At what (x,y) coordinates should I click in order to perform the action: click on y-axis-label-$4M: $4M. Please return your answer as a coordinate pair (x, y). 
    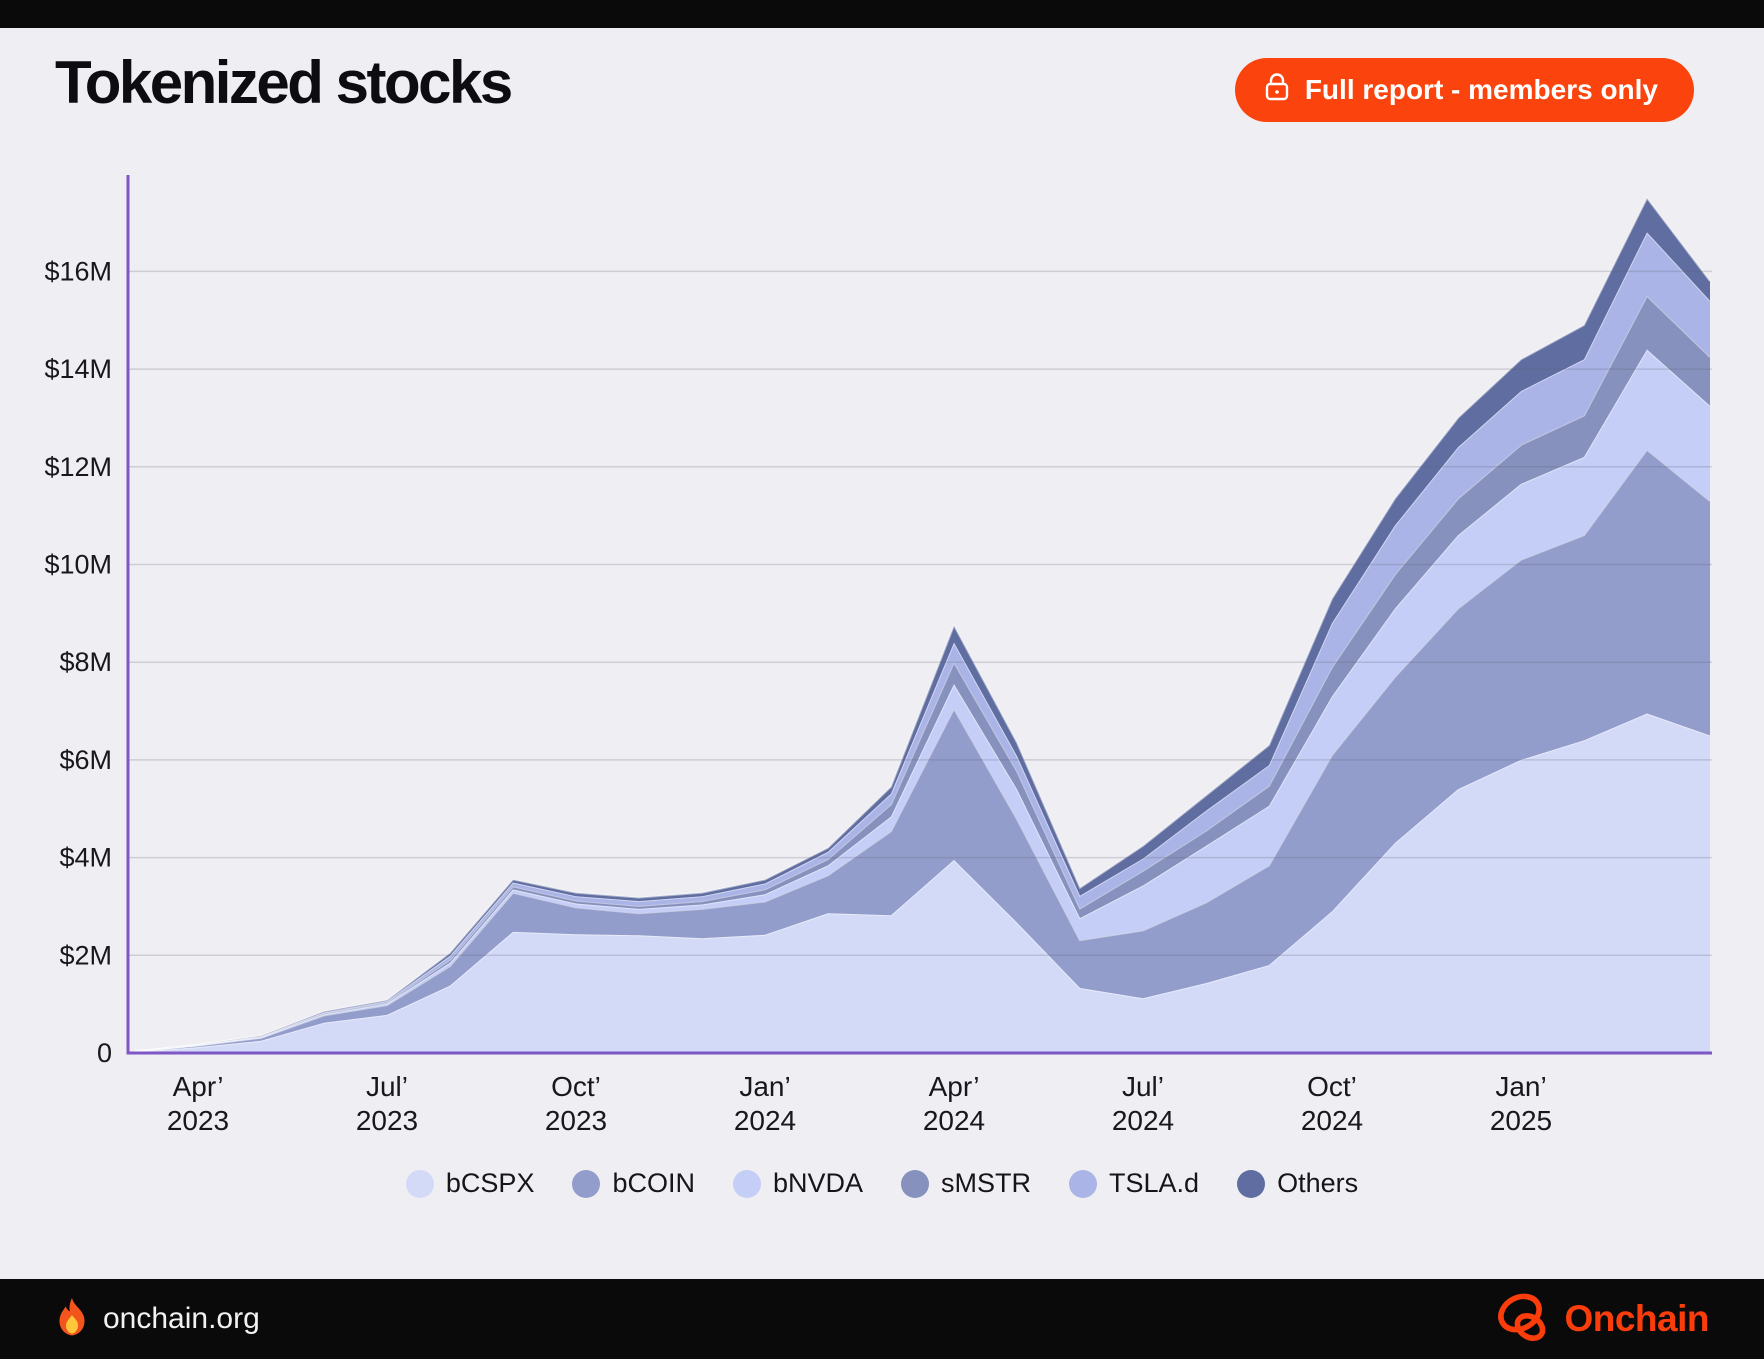
    Looking at the image, I should click on (85, 858).